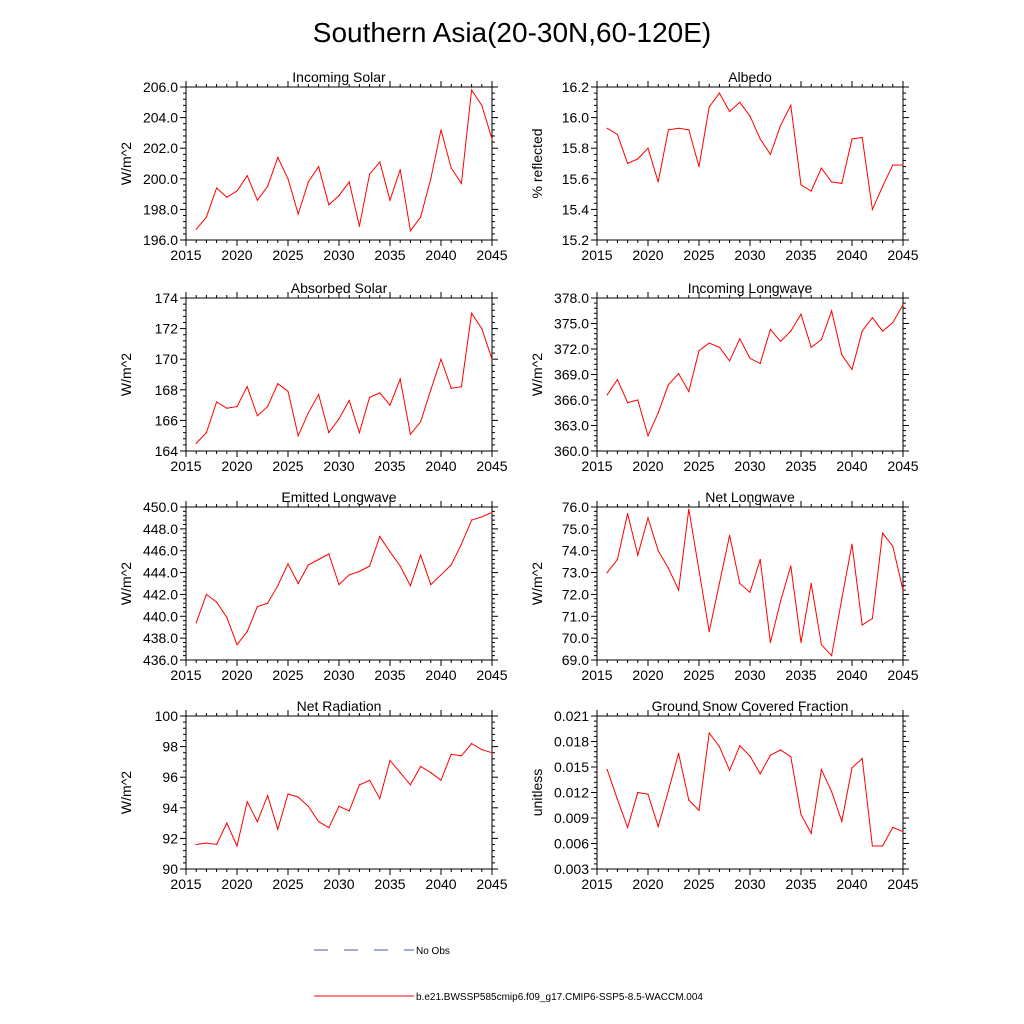 The width and height of the screenshot is (1024, 1024). What do you see at coordinates (571, 451) in the screenshot?
I see `y-tick-label: 360.0` at bounding box center [571, 451].